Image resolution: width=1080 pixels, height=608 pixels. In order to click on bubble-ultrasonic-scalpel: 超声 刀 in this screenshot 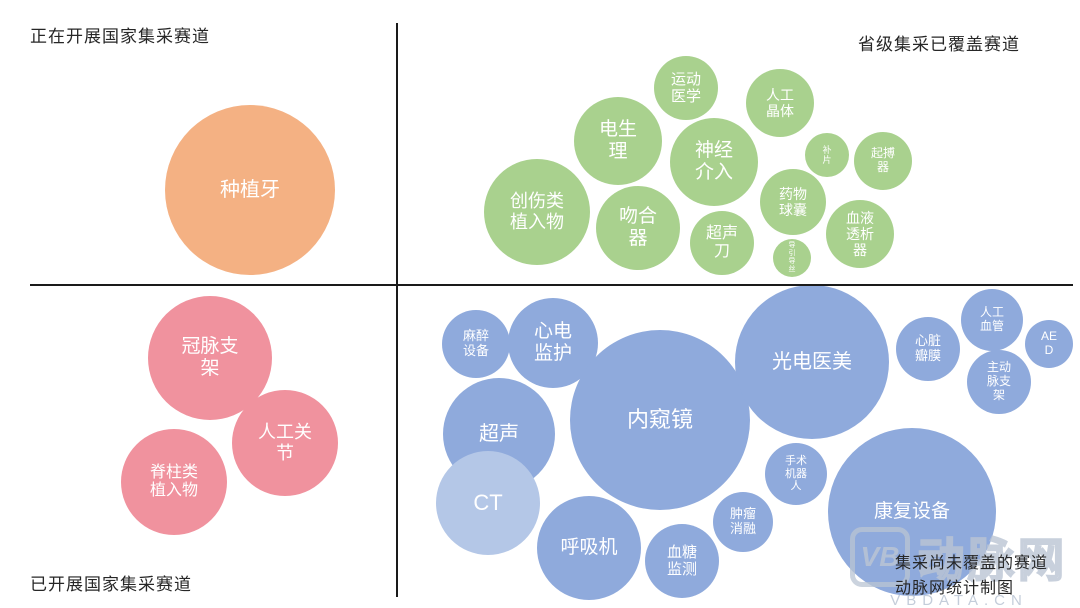, I will do `click(722, 243)`.